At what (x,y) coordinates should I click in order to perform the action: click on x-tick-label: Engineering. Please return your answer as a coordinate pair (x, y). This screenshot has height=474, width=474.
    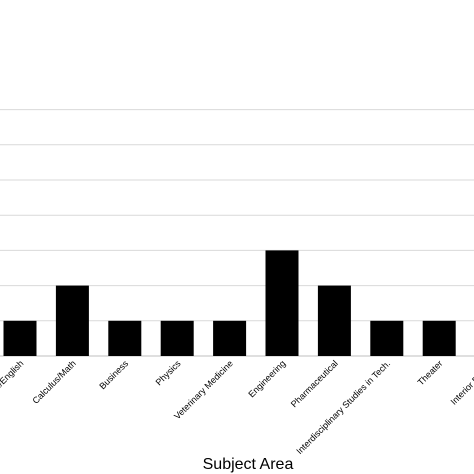
    Looking at the image, I should click on (266, 378).